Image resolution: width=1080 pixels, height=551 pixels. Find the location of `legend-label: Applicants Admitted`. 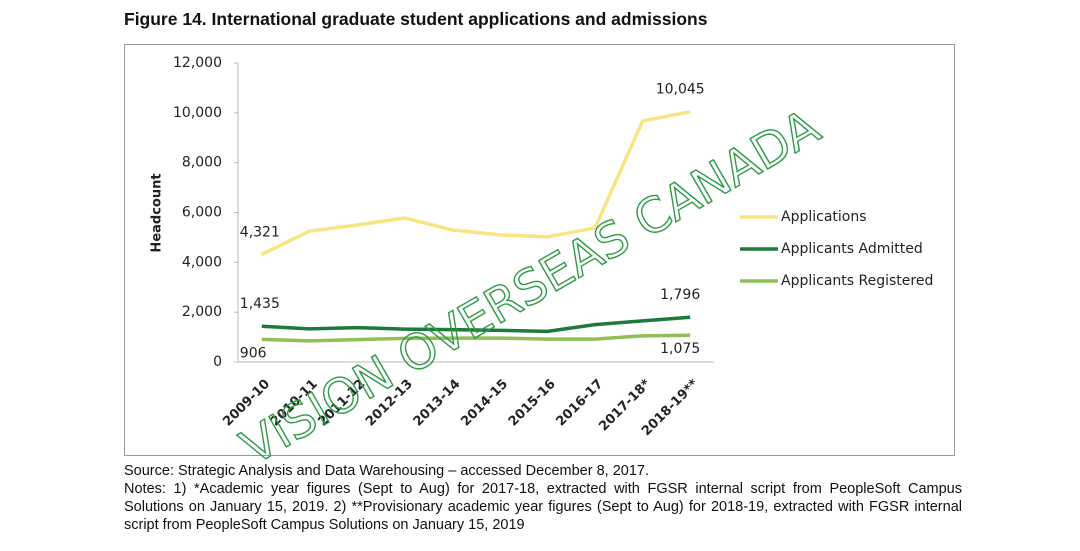

legend-label: Applicants Admitted is located at coordinates (852, 249).